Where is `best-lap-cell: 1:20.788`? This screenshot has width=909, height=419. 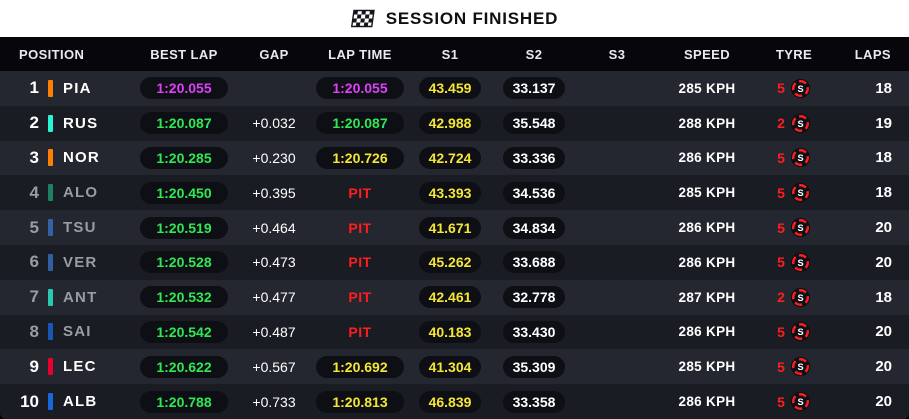 best-lap-cell: 1:20.788 is located at coordinates (184, 401).